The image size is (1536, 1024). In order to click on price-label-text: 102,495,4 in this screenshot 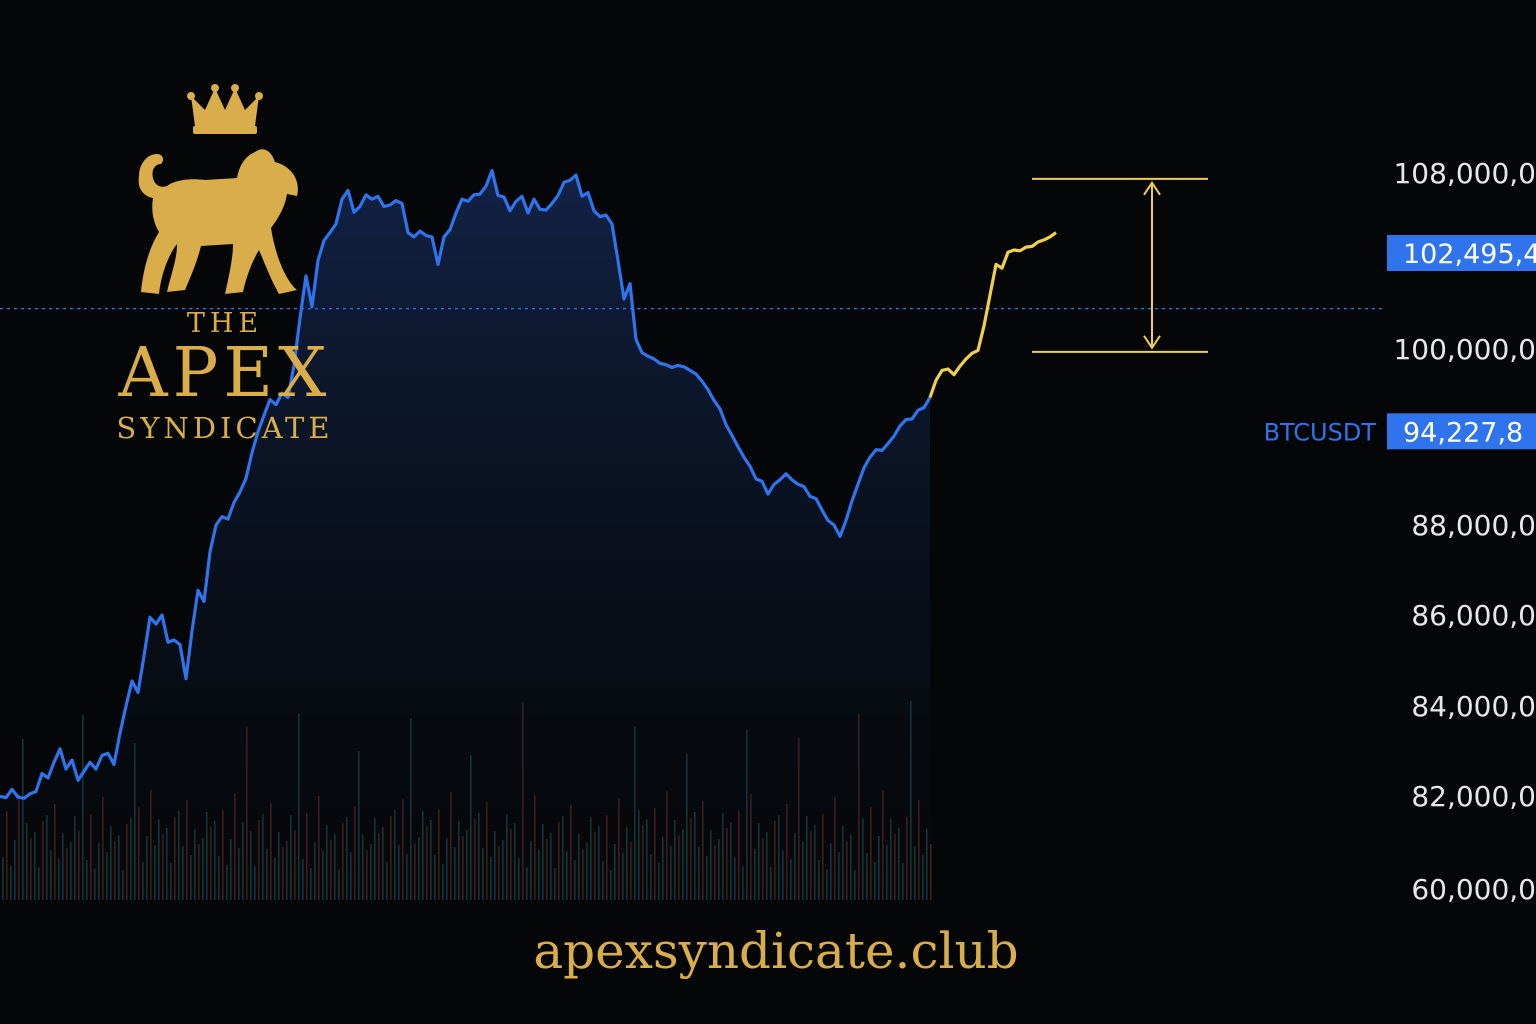, I will do `click(1469, 254)`.